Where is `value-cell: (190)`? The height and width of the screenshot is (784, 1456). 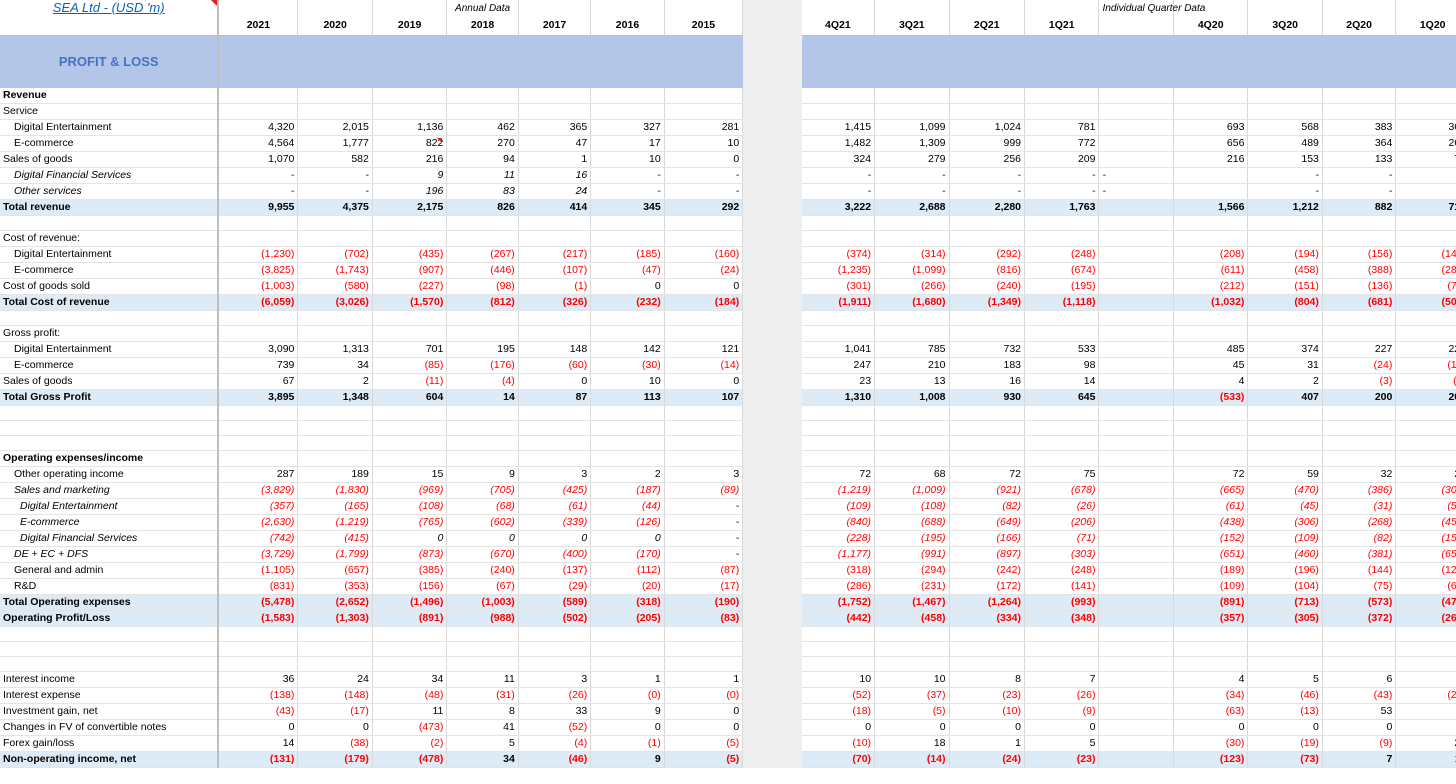 value-cell: (190) is located at coordinates (704, 602).